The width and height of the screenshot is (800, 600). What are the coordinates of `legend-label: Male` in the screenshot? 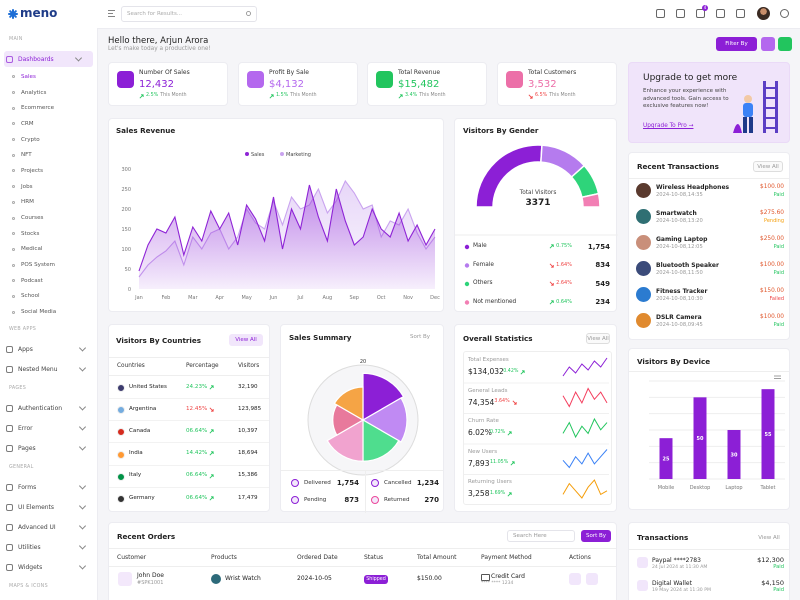 It's located at (480, 246).